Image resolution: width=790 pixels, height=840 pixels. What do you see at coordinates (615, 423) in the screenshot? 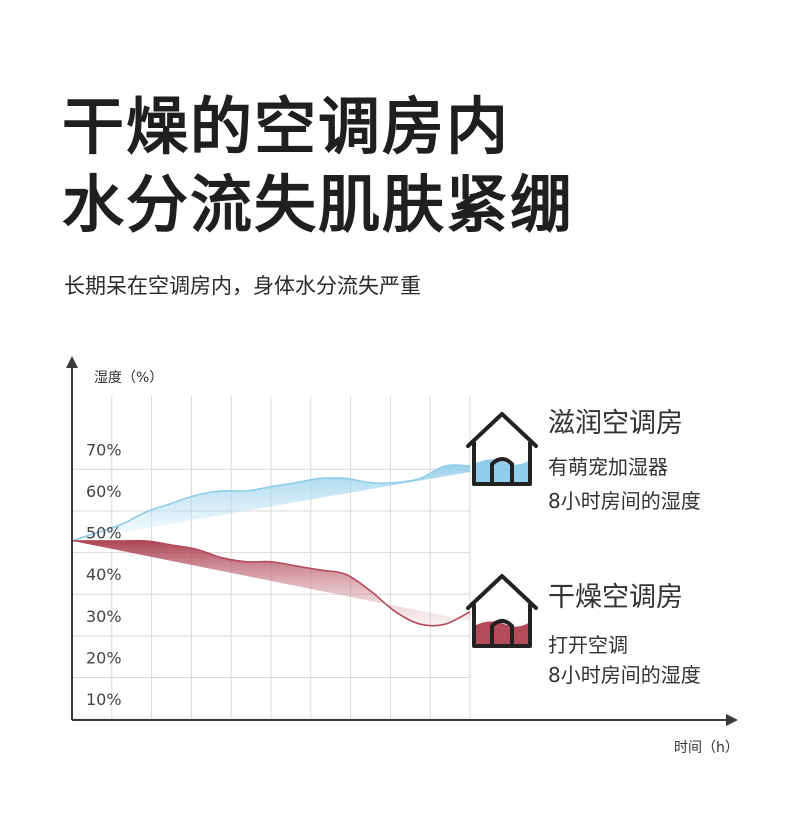
I see `room-title: 滋润空调房` at bounding box center [615, 423].